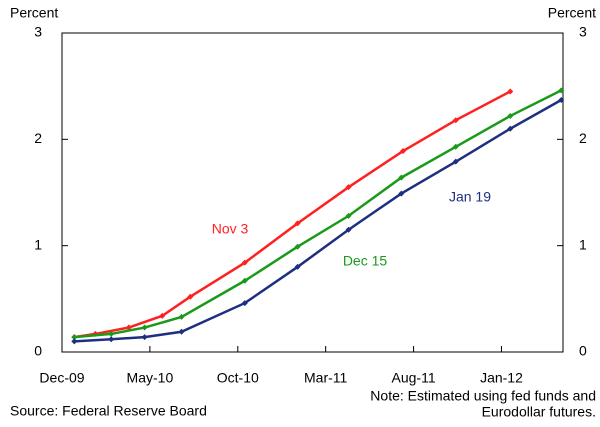 The image size is (600, 427). I want to click on note: Note: Estimated using fed funds and, so click(483, 396).